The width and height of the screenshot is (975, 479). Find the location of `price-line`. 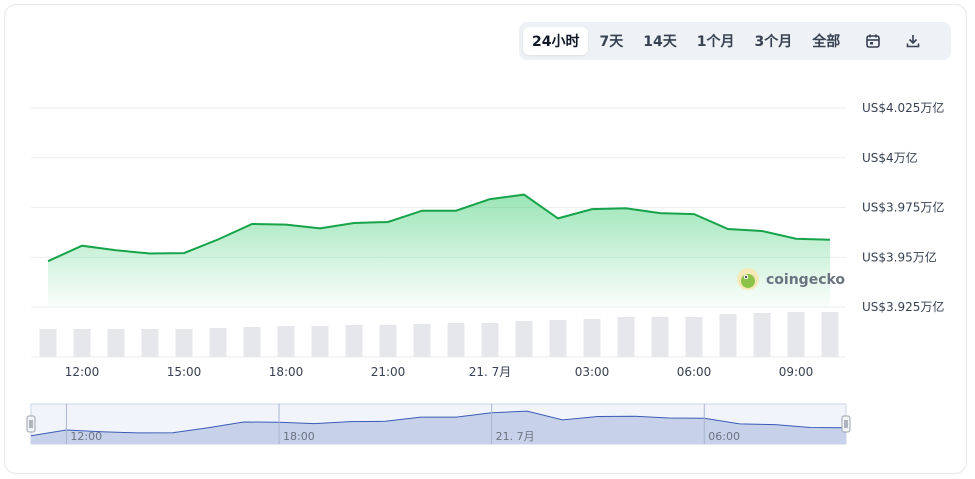

price-line is located at coordinates (439, 228).